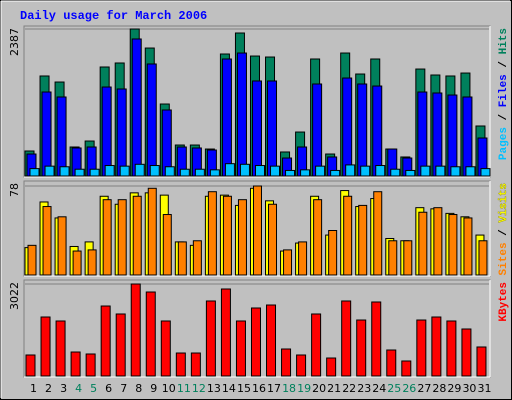 The height and width of the screenshot is (400, 512). What do you see at coordinates (93, 388) in the screenshot?
I see `x-tick-label: 5` at bounding box center [93, 388].